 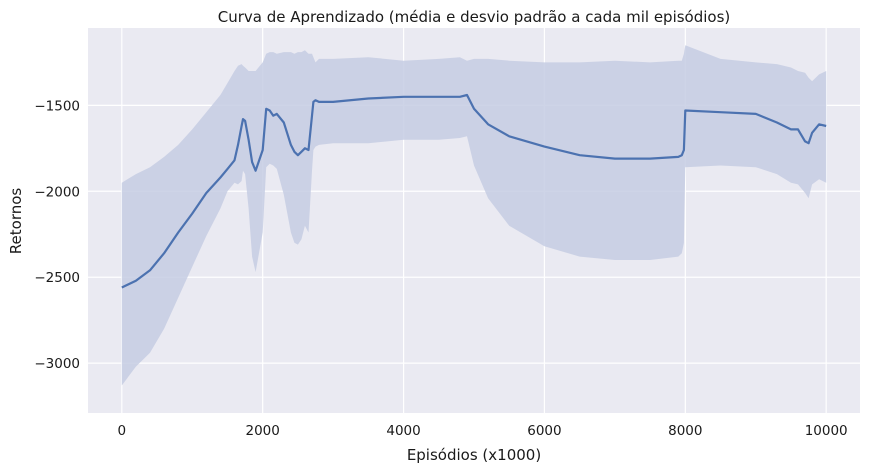 I want to click on x-tick-label: 2000, so click(x=263, y=431).